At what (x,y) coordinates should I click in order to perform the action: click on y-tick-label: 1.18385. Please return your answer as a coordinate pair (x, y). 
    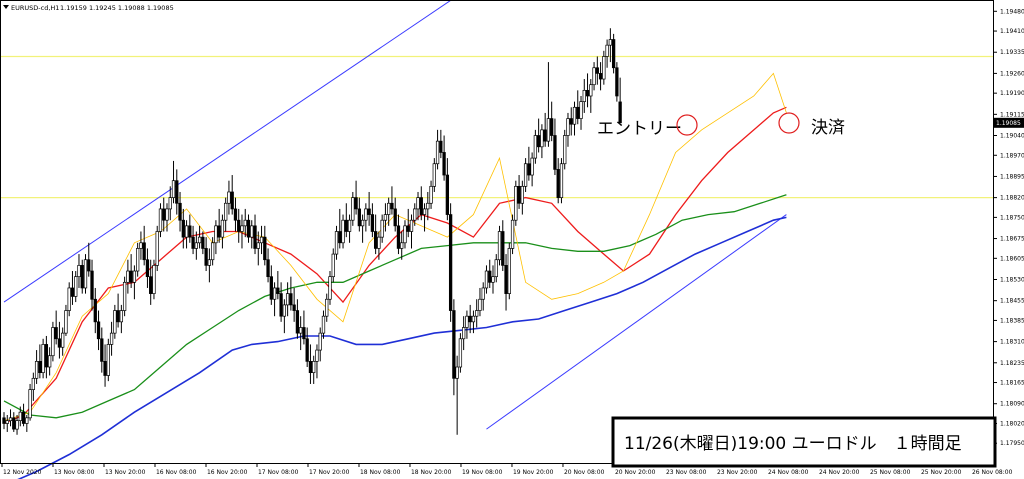
    Looking at the image, I should click on (1012, 320).